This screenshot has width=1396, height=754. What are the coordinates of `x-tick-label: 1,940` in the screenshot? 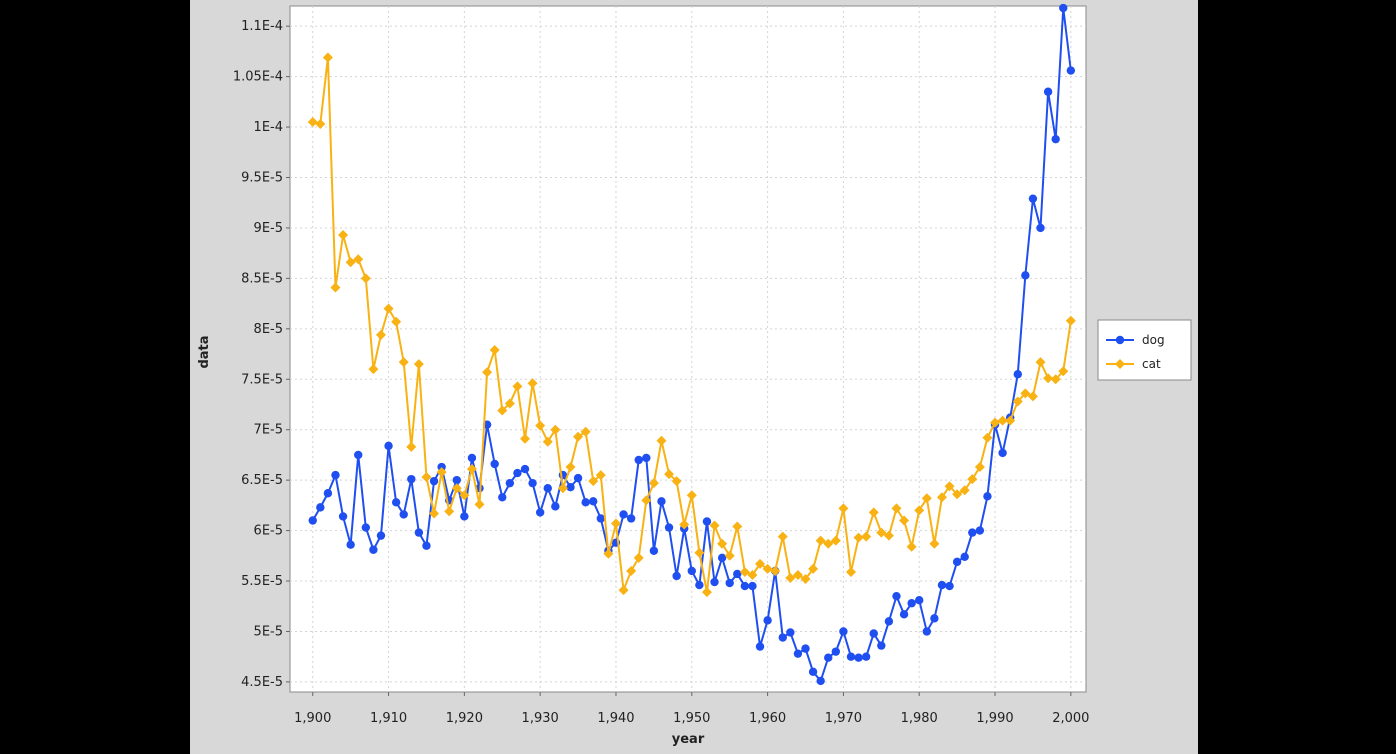 It's located at (615, 718).